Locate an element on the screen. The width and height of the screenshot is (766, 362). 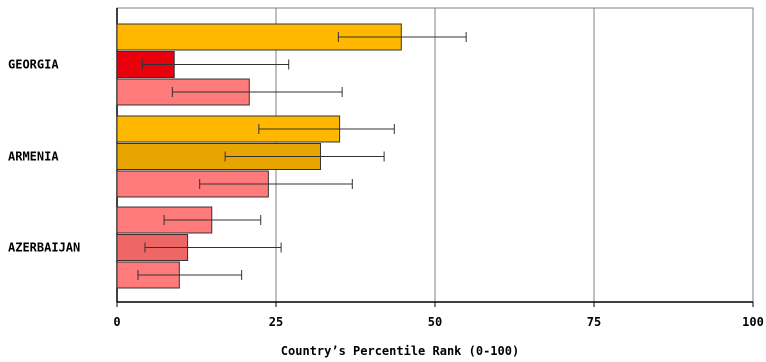
category-label: GEORGIA is located at coordinates (33, 65).